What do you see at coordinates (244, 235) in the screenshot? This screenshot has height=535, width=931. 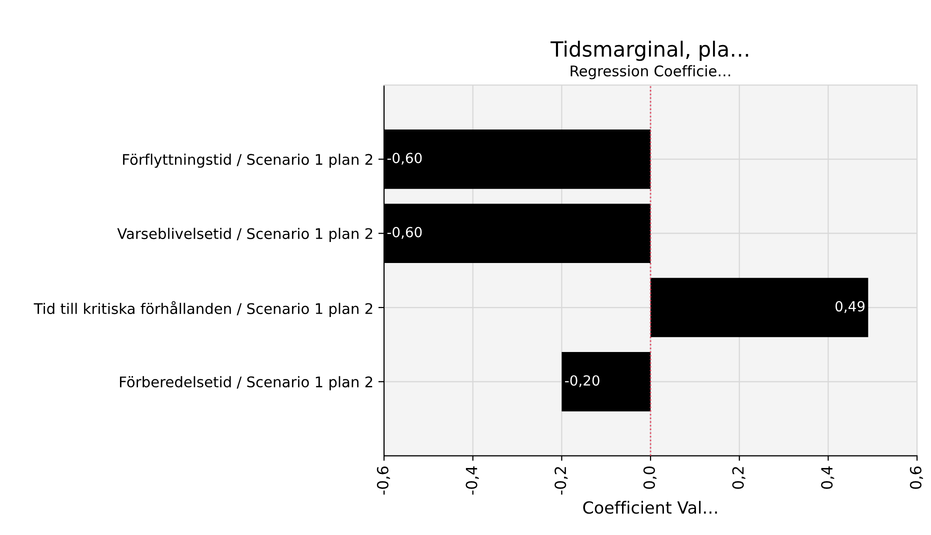 I see `y-tick-label: Varseblivelsetid / Scenario 1 plan 2` at bounding box center [244, 235].